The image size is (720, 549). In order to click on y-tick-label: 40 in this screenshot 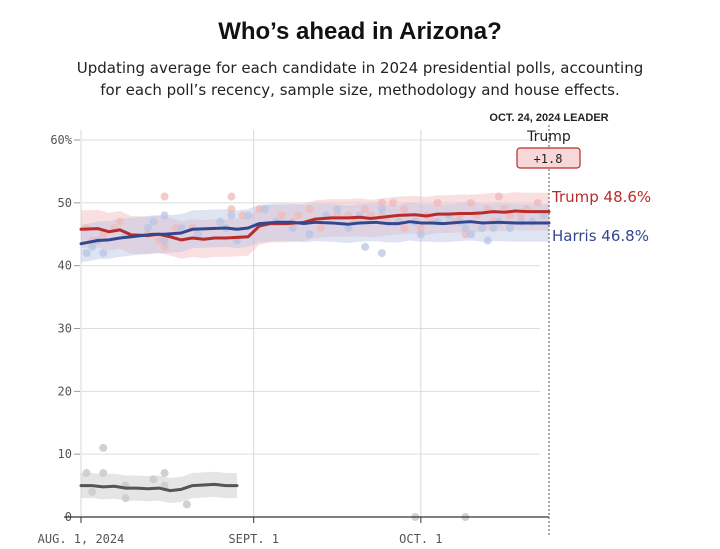, I will do `click(65, 266)`.